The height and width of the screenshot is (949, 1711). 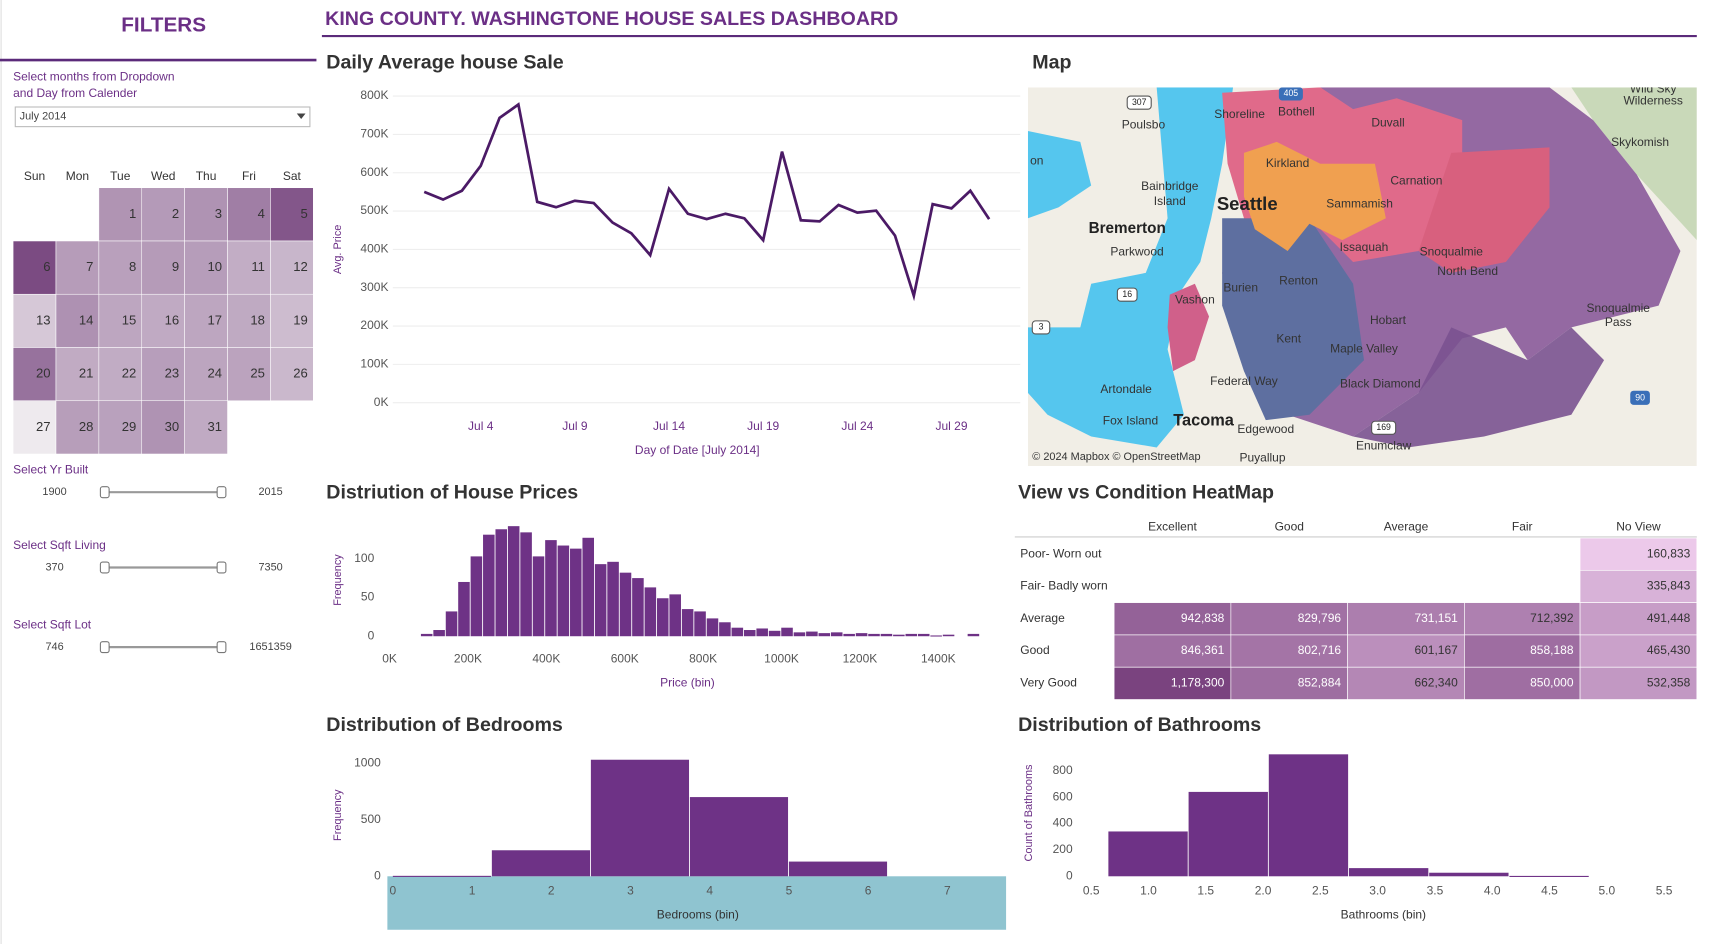 What do you see at coordinates (1388, 320) in the screenshot?
I see `map-label: Hobart` at bounding box center [1388, 320].